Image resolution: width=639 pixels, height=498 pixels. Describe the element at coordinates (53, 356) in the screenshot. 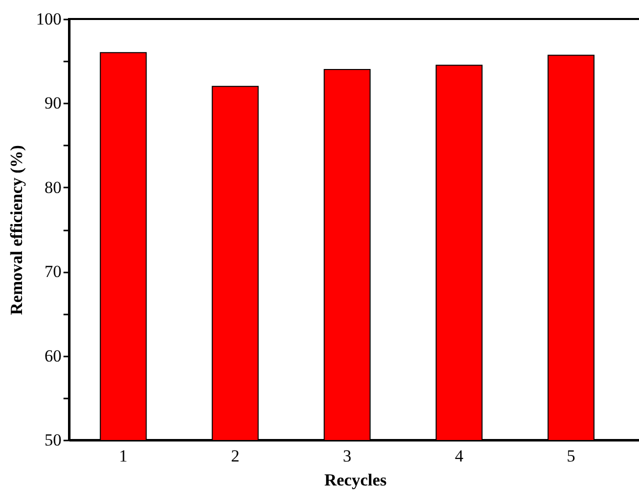

I see `y-tick-label: 60` at that location.